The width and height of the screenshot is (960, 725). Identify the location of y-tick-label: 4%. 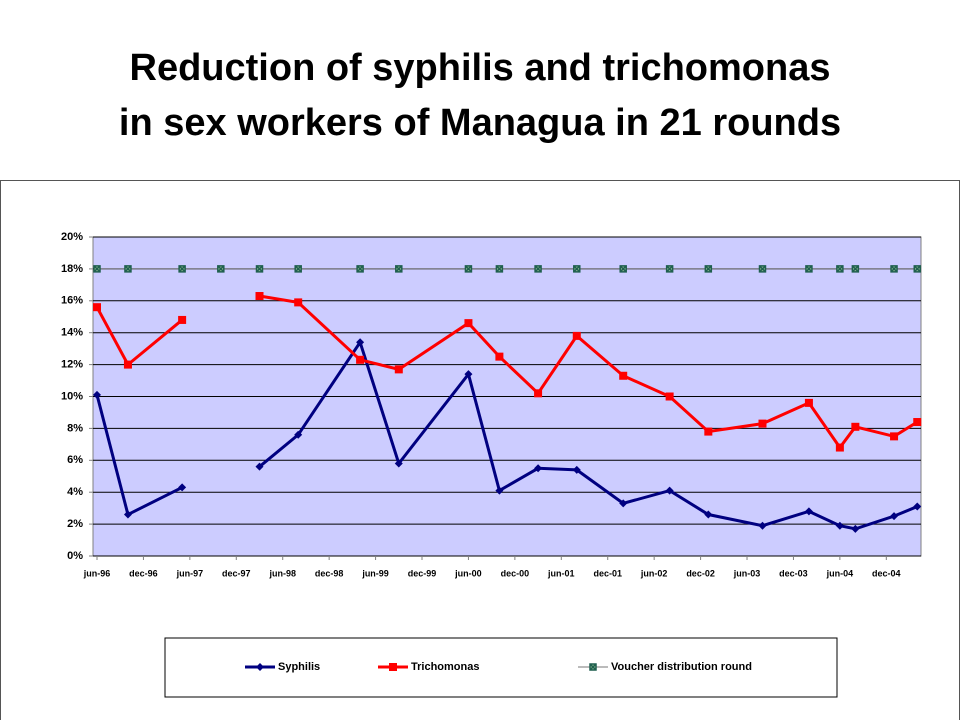
(75, 492).